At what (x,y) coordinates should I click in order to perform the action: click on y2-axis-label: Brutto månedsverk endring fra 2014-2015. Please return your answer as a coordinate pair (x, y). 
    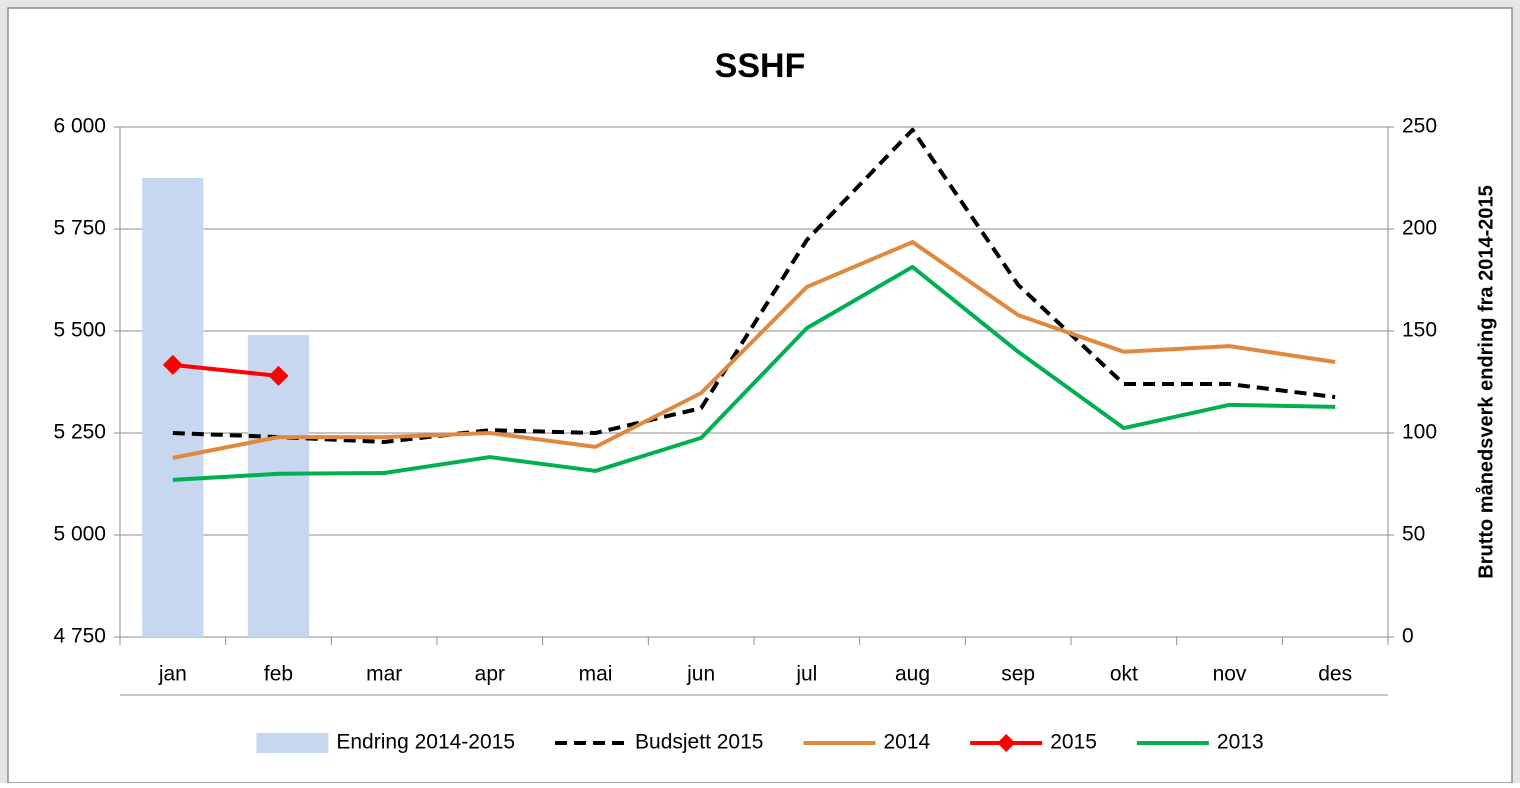
    Looking at the image, I should click on (1485, 382).